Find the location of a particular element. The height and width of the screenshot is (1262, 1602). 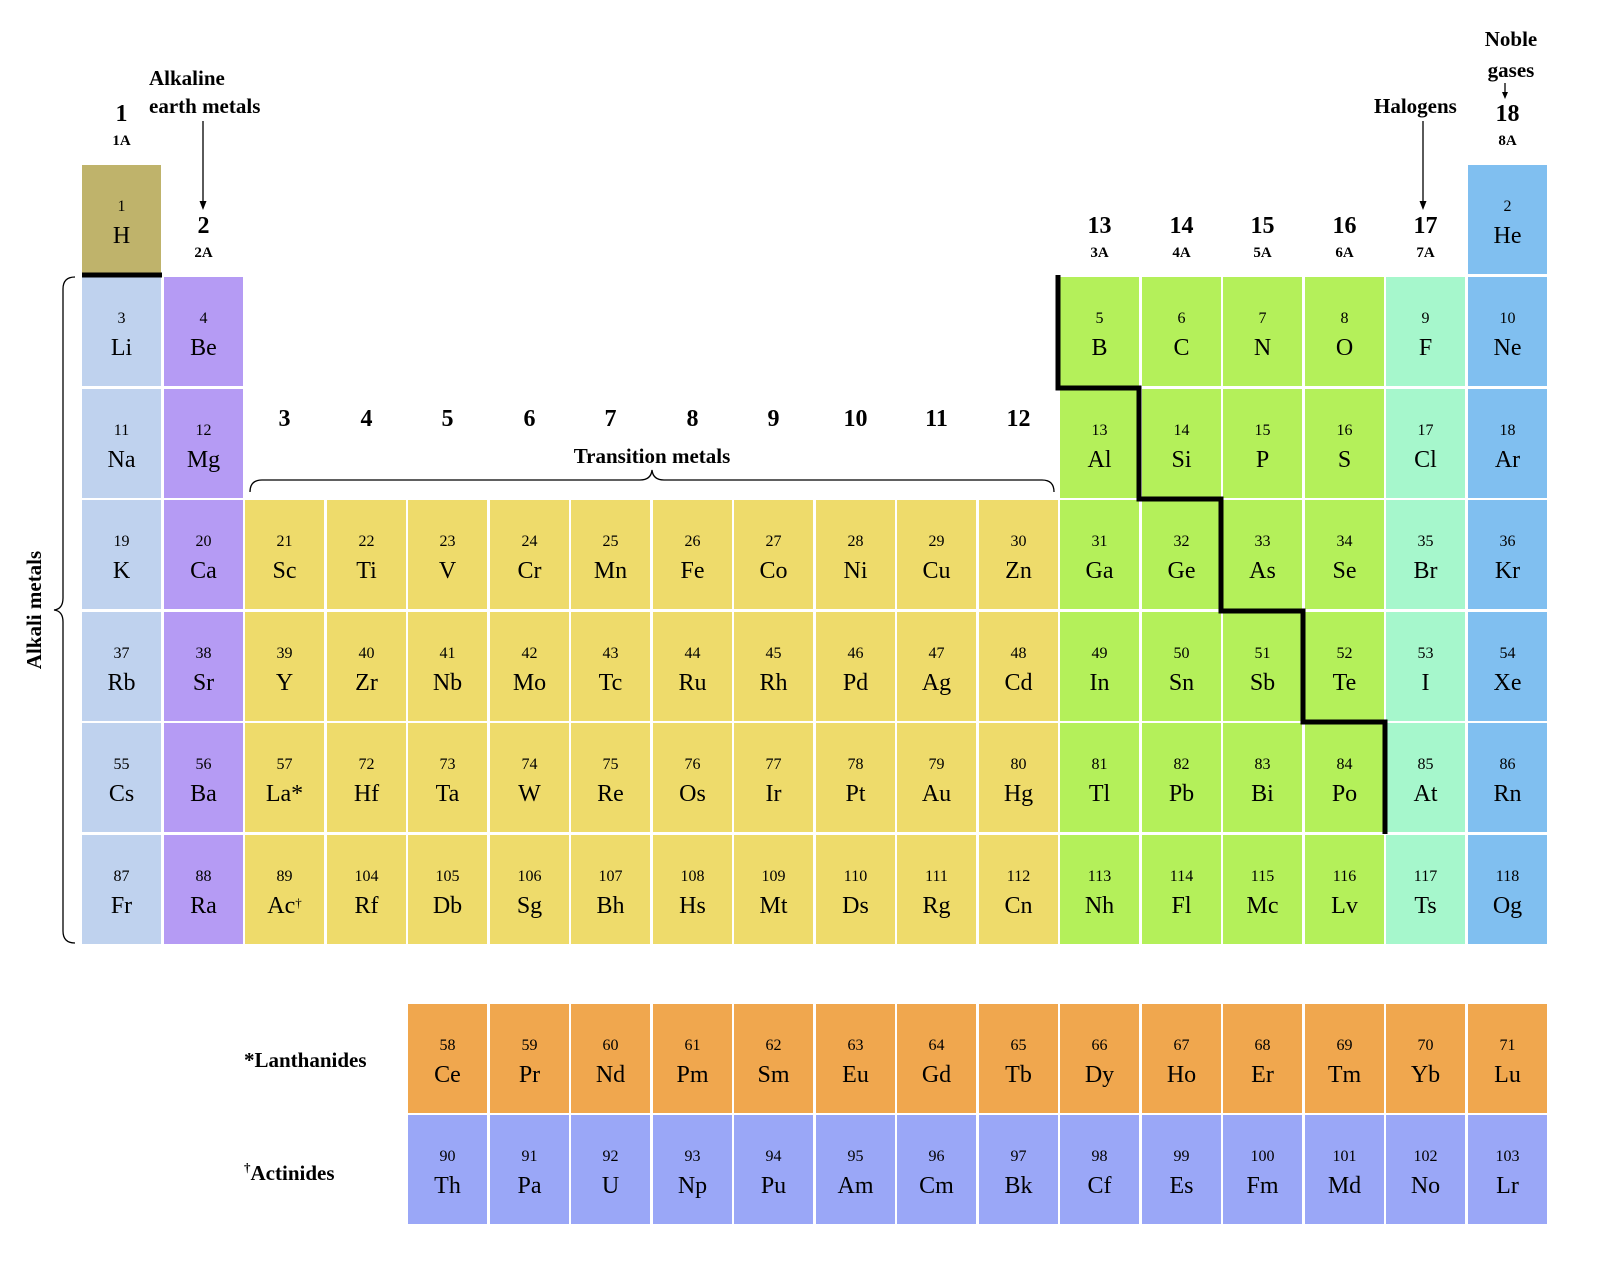

actinides-dagger: † is located at coordinates (247, 1167).